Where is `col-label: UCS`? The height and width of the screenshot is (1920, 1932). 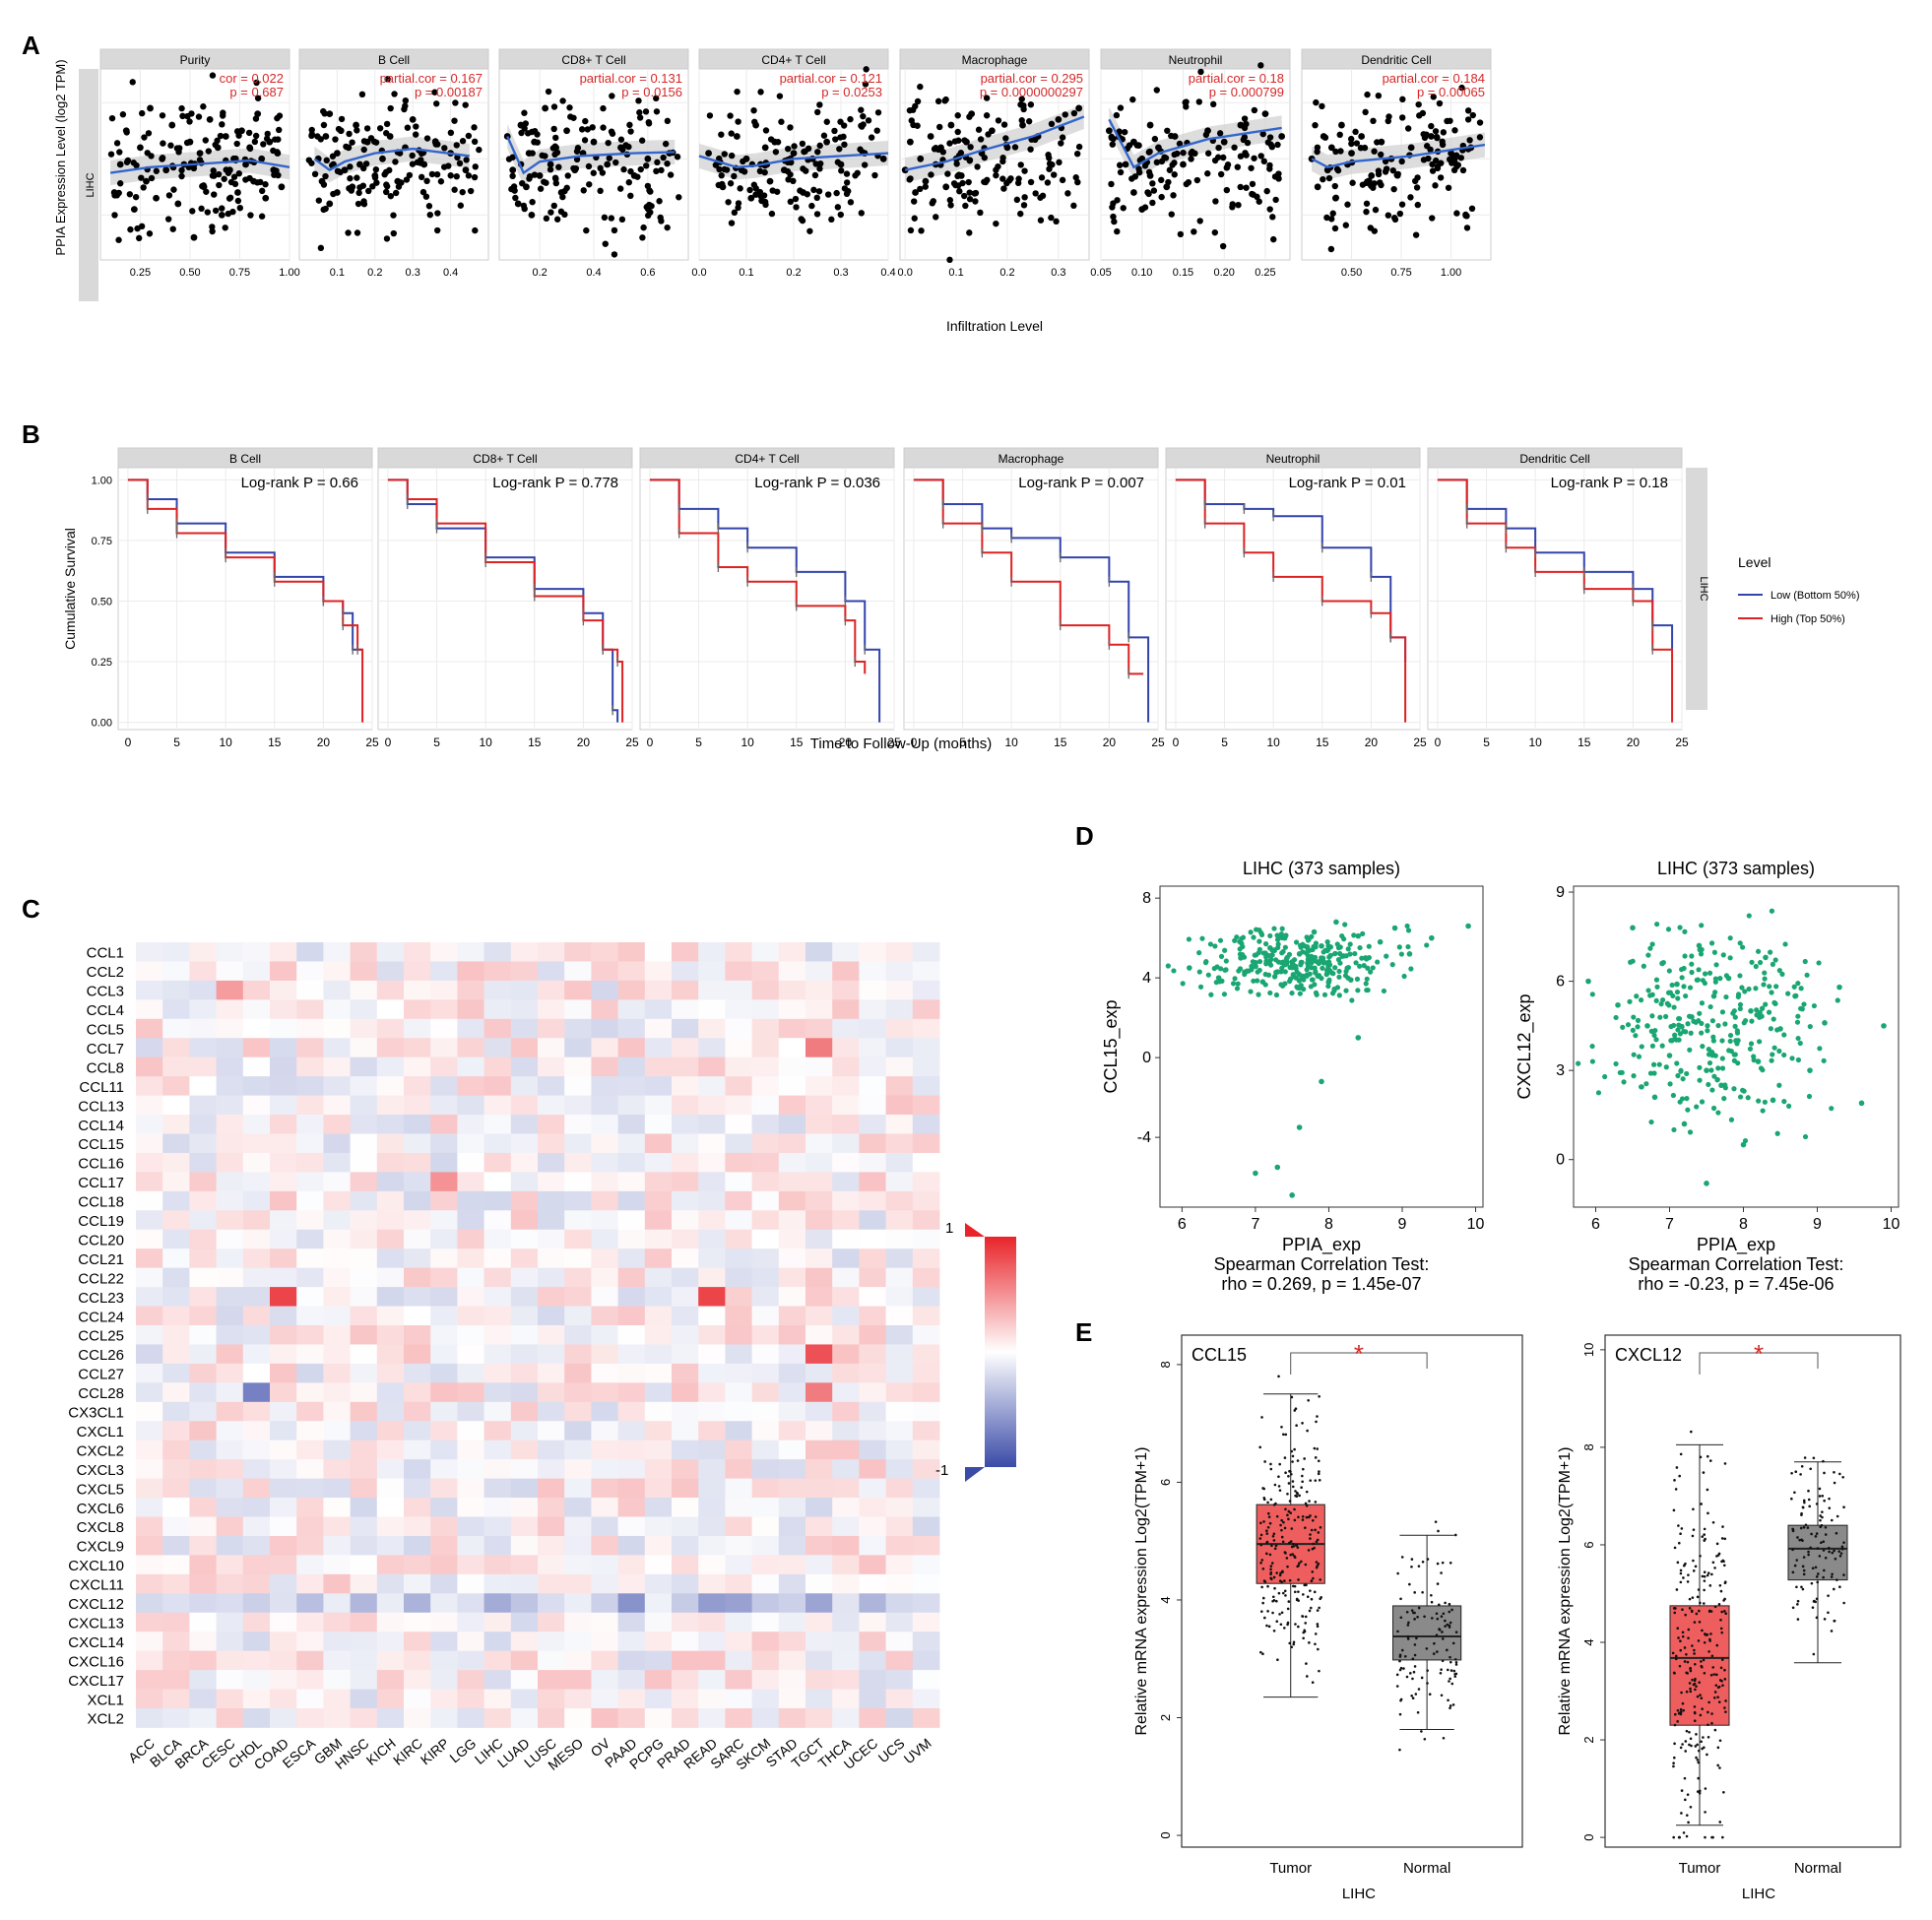
col-label: UCS is located at coordinates (891, 1750).